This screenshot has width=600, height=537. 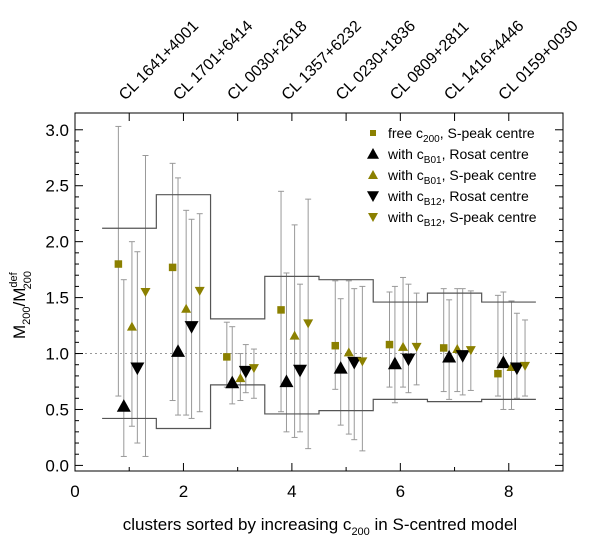 What do you see at coordinates (373, 217) in the screenshot?
I see `legend-marker-b12s` at bounding box center [373, 217].